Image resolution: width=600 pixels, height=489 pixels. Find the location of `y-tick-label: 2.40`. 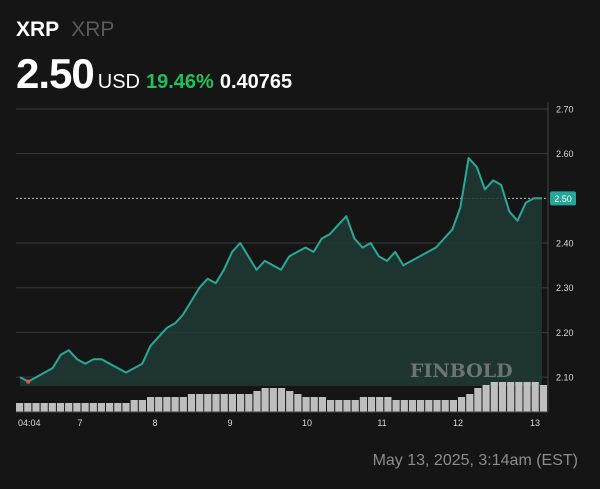

y-tick-label: 2.40 is located at coordinates (565, 244).